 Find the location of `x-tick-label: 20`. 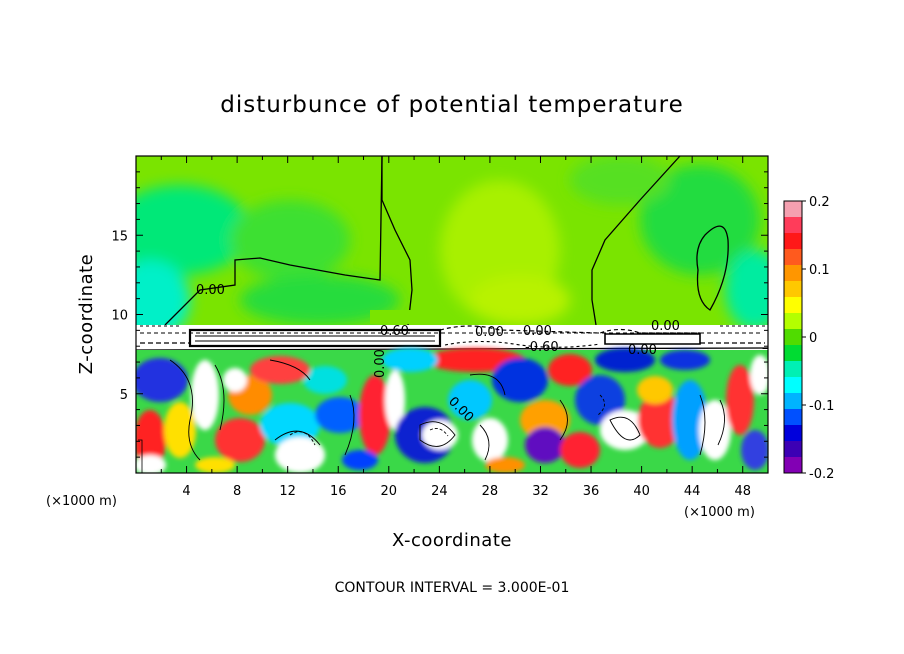

x-tick-label: 20 is located at coordinates (389, 491).